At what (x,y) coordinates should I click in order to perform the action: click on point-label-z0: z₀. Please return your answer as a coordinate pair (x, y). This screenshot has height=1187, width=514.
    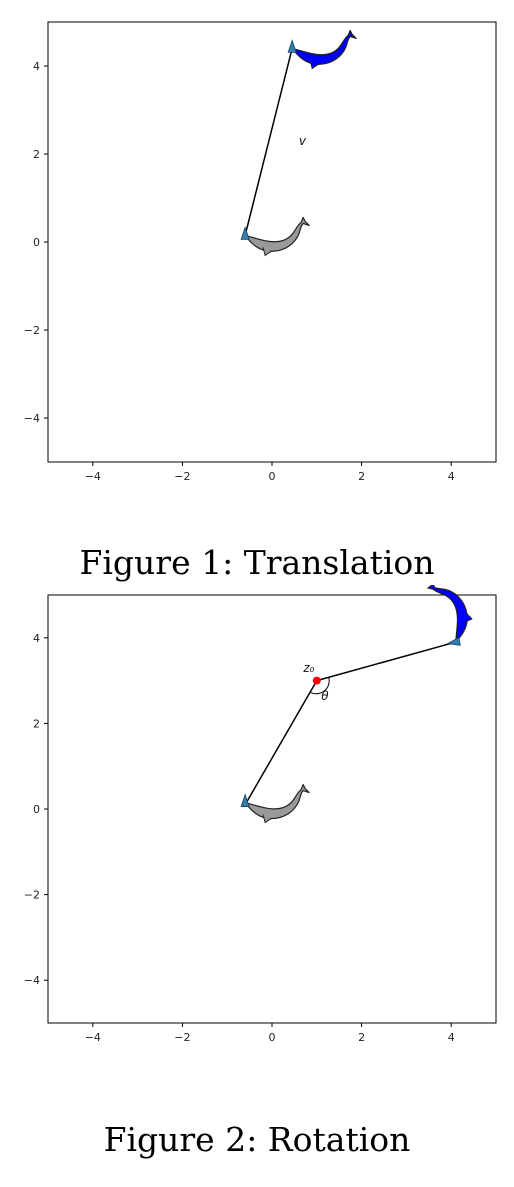
    Looking at the image, I should click on (308, 668).